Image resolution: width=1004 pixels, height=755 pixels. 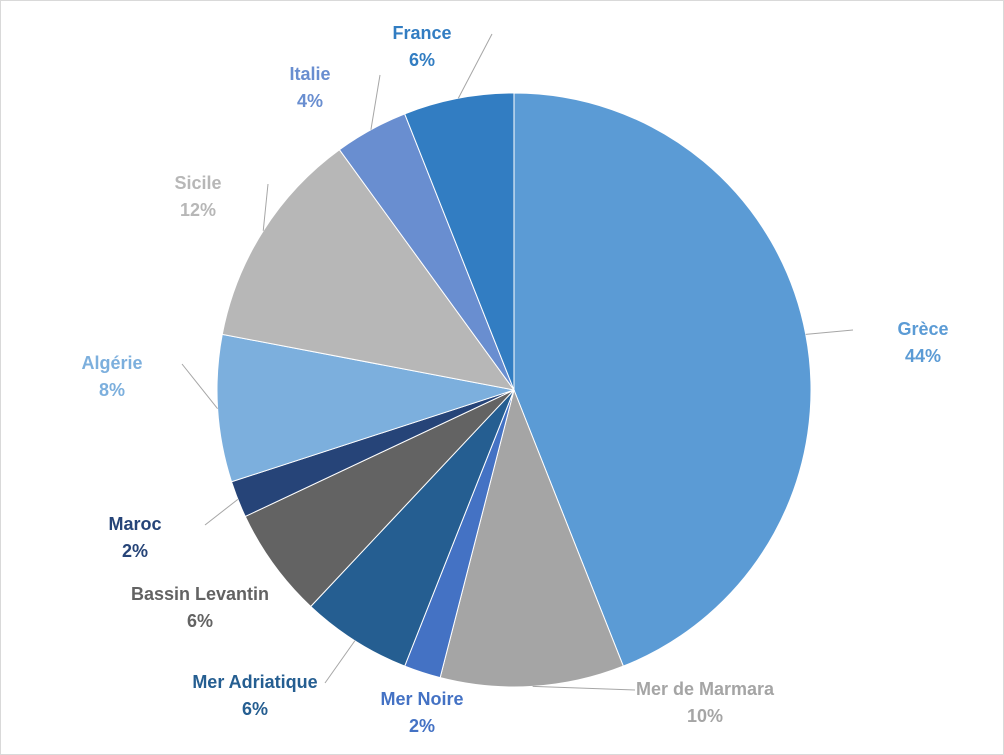 What do you see at coordinates (705, 689) in the screenshot?
I see `category-label: Mer de Marmara` at bounding box center [705, 689].